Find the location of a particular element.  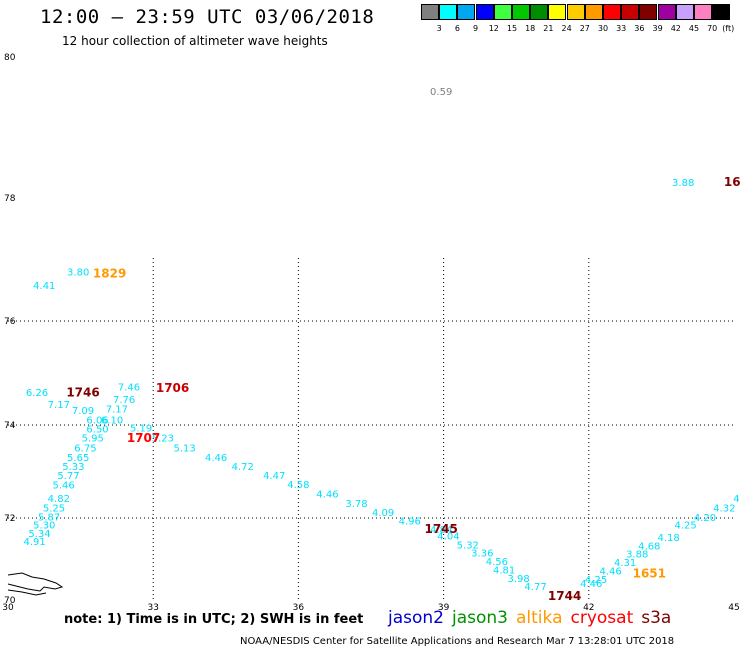

color-scale-tick: 18 is located at coordinates (530, 28).